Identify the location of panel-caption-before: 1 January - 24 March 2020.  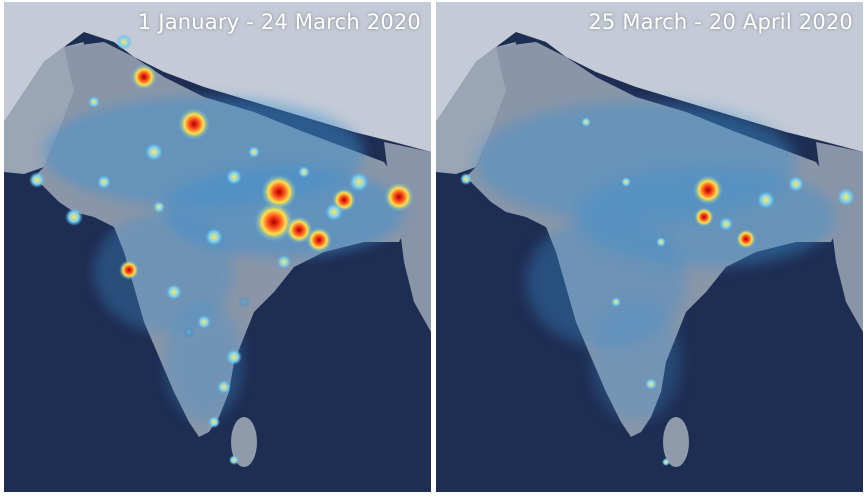
(279, 22).